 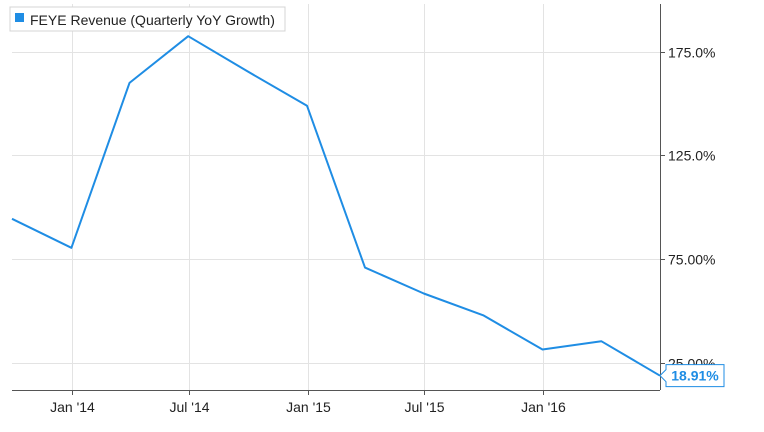 I want to click on legend: FEYE Revenue (Quarterly YoY Growth), so click(x=147, y=19).